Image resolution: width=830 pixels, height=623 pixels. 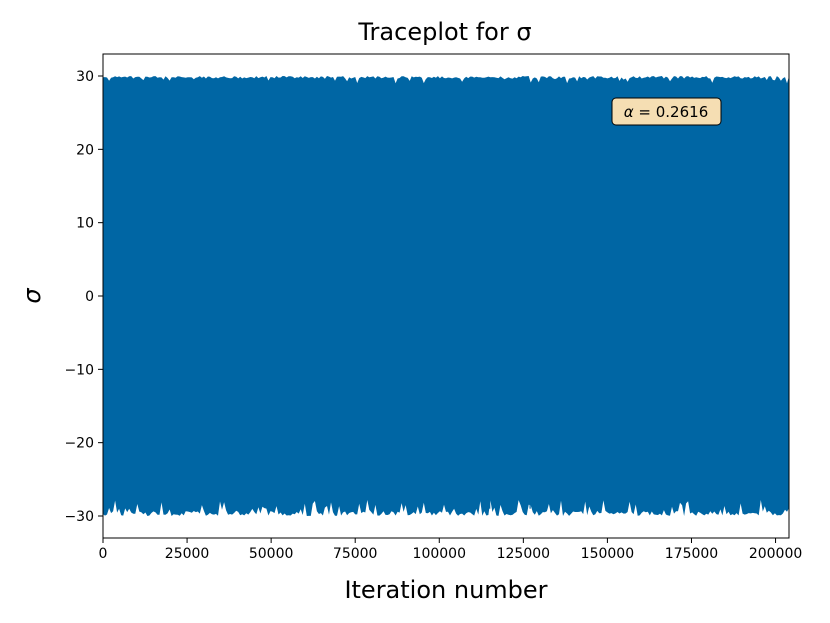 I want to click on annotation-value: 0.2616, so click(x=682, y=112).